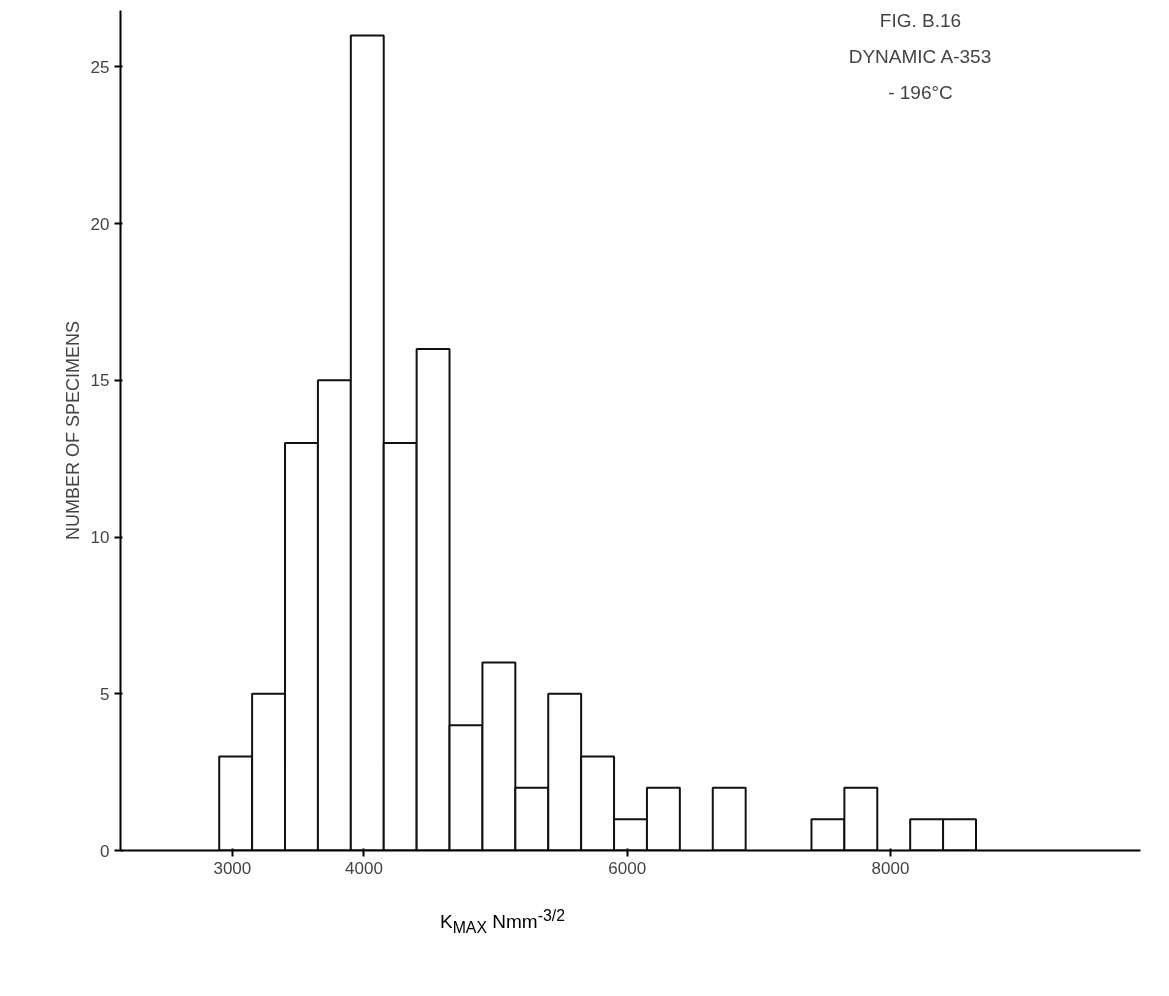  What do you see at coordinates (100, 381) in the screenshot?
I see `y-tick-label: 15` at bounding box center [100, 381].